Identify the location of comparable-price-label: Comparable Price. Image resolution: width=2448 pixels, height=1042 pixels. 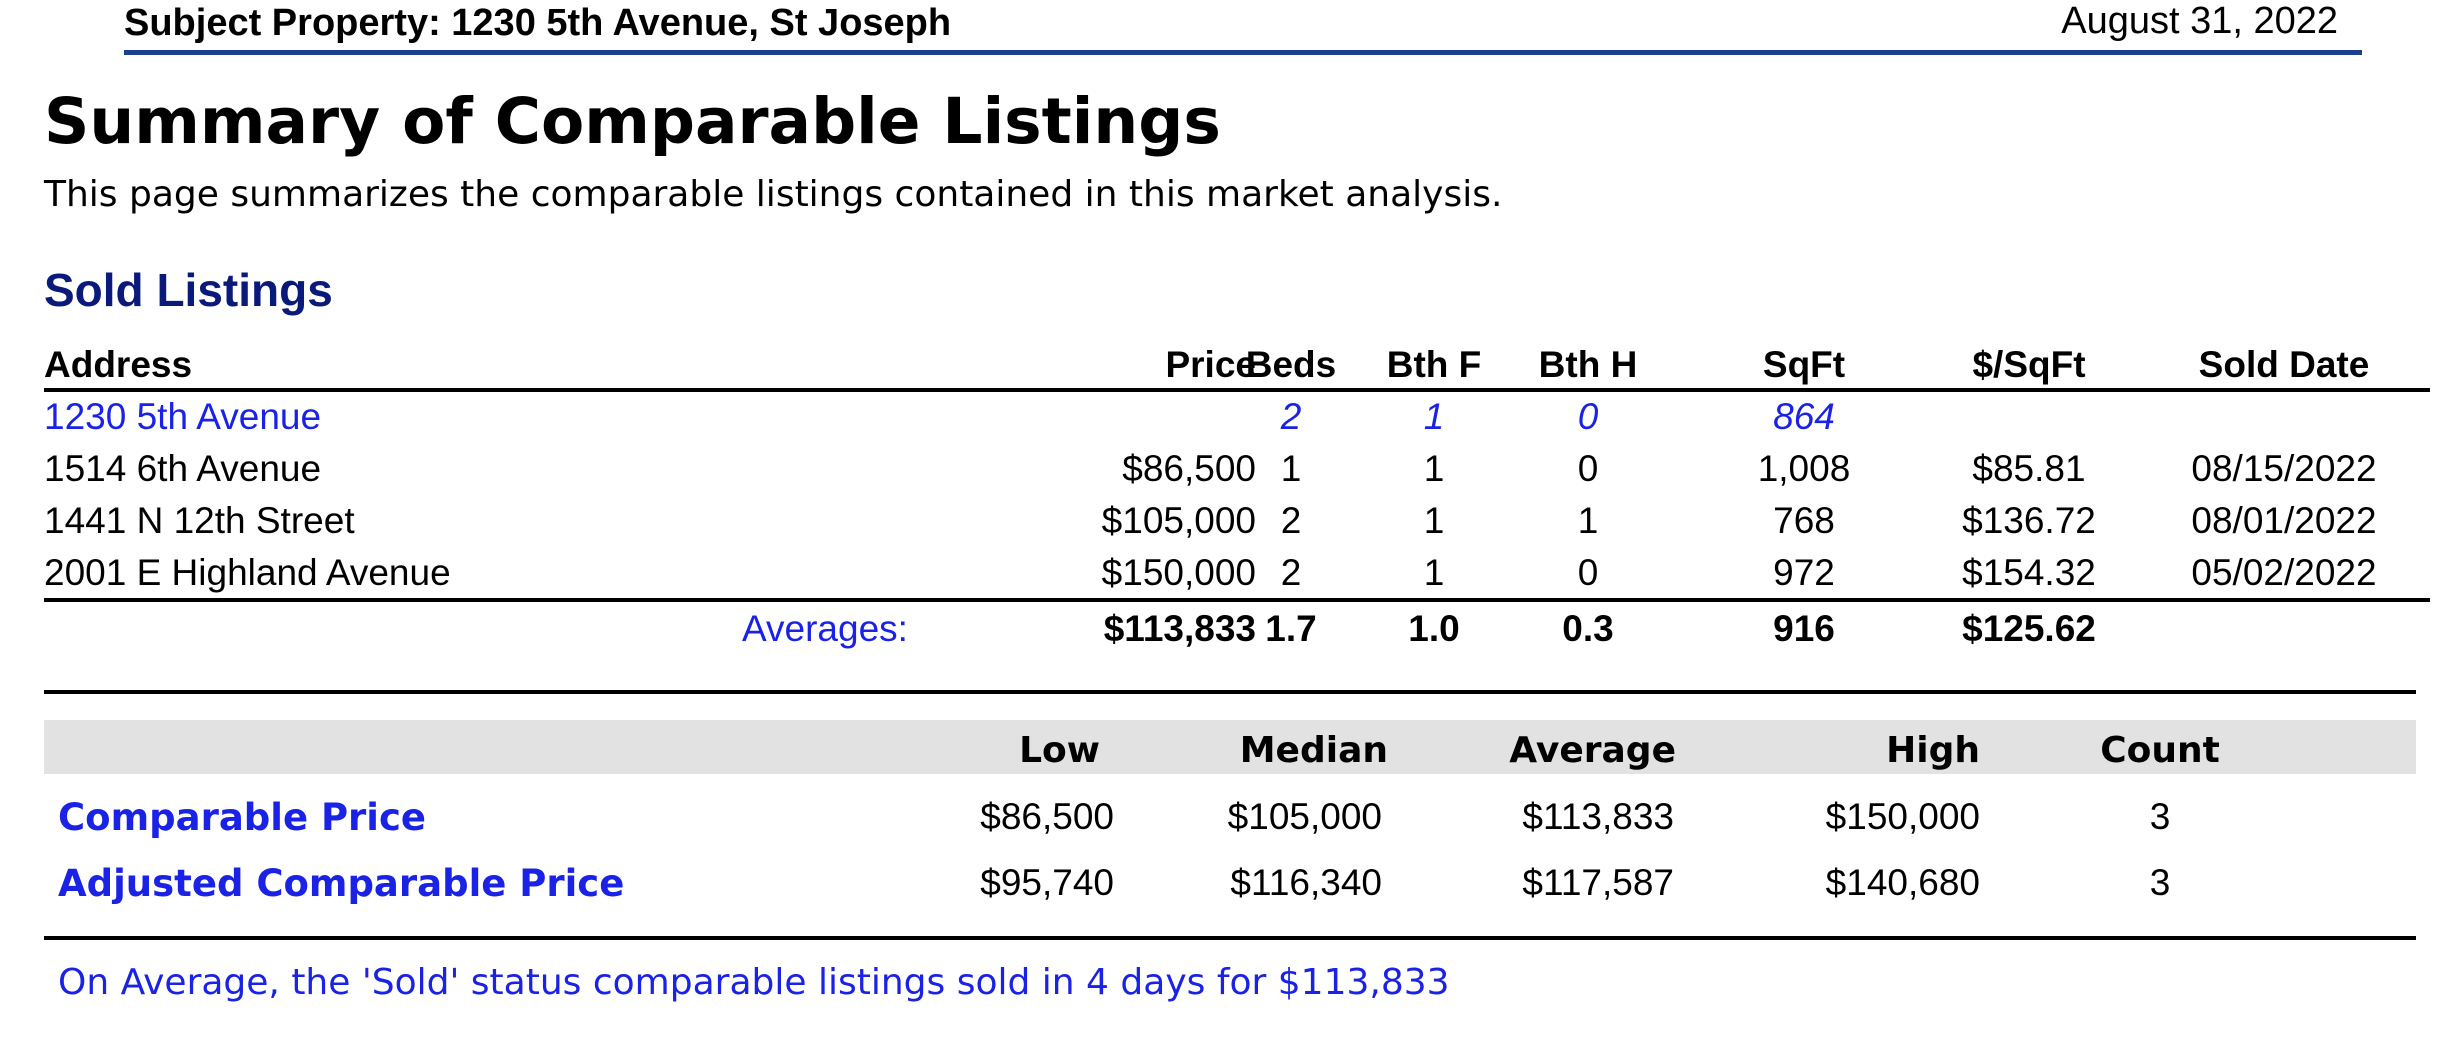
(242, 817).